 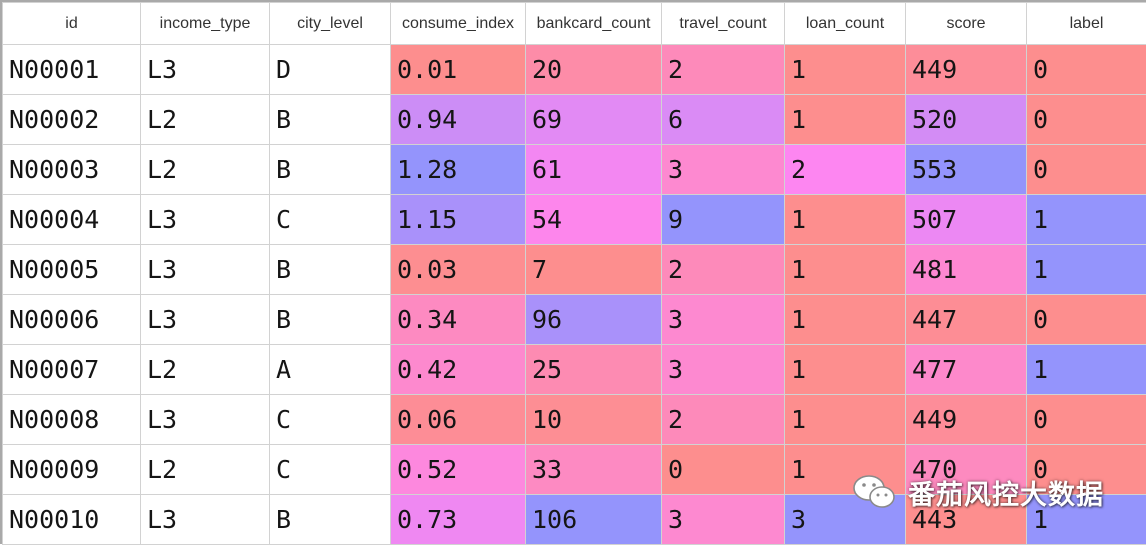 I want to click on table-row: N00010 L3 B 0.73 106 3 3 443 1, so click(x=574, y=520).